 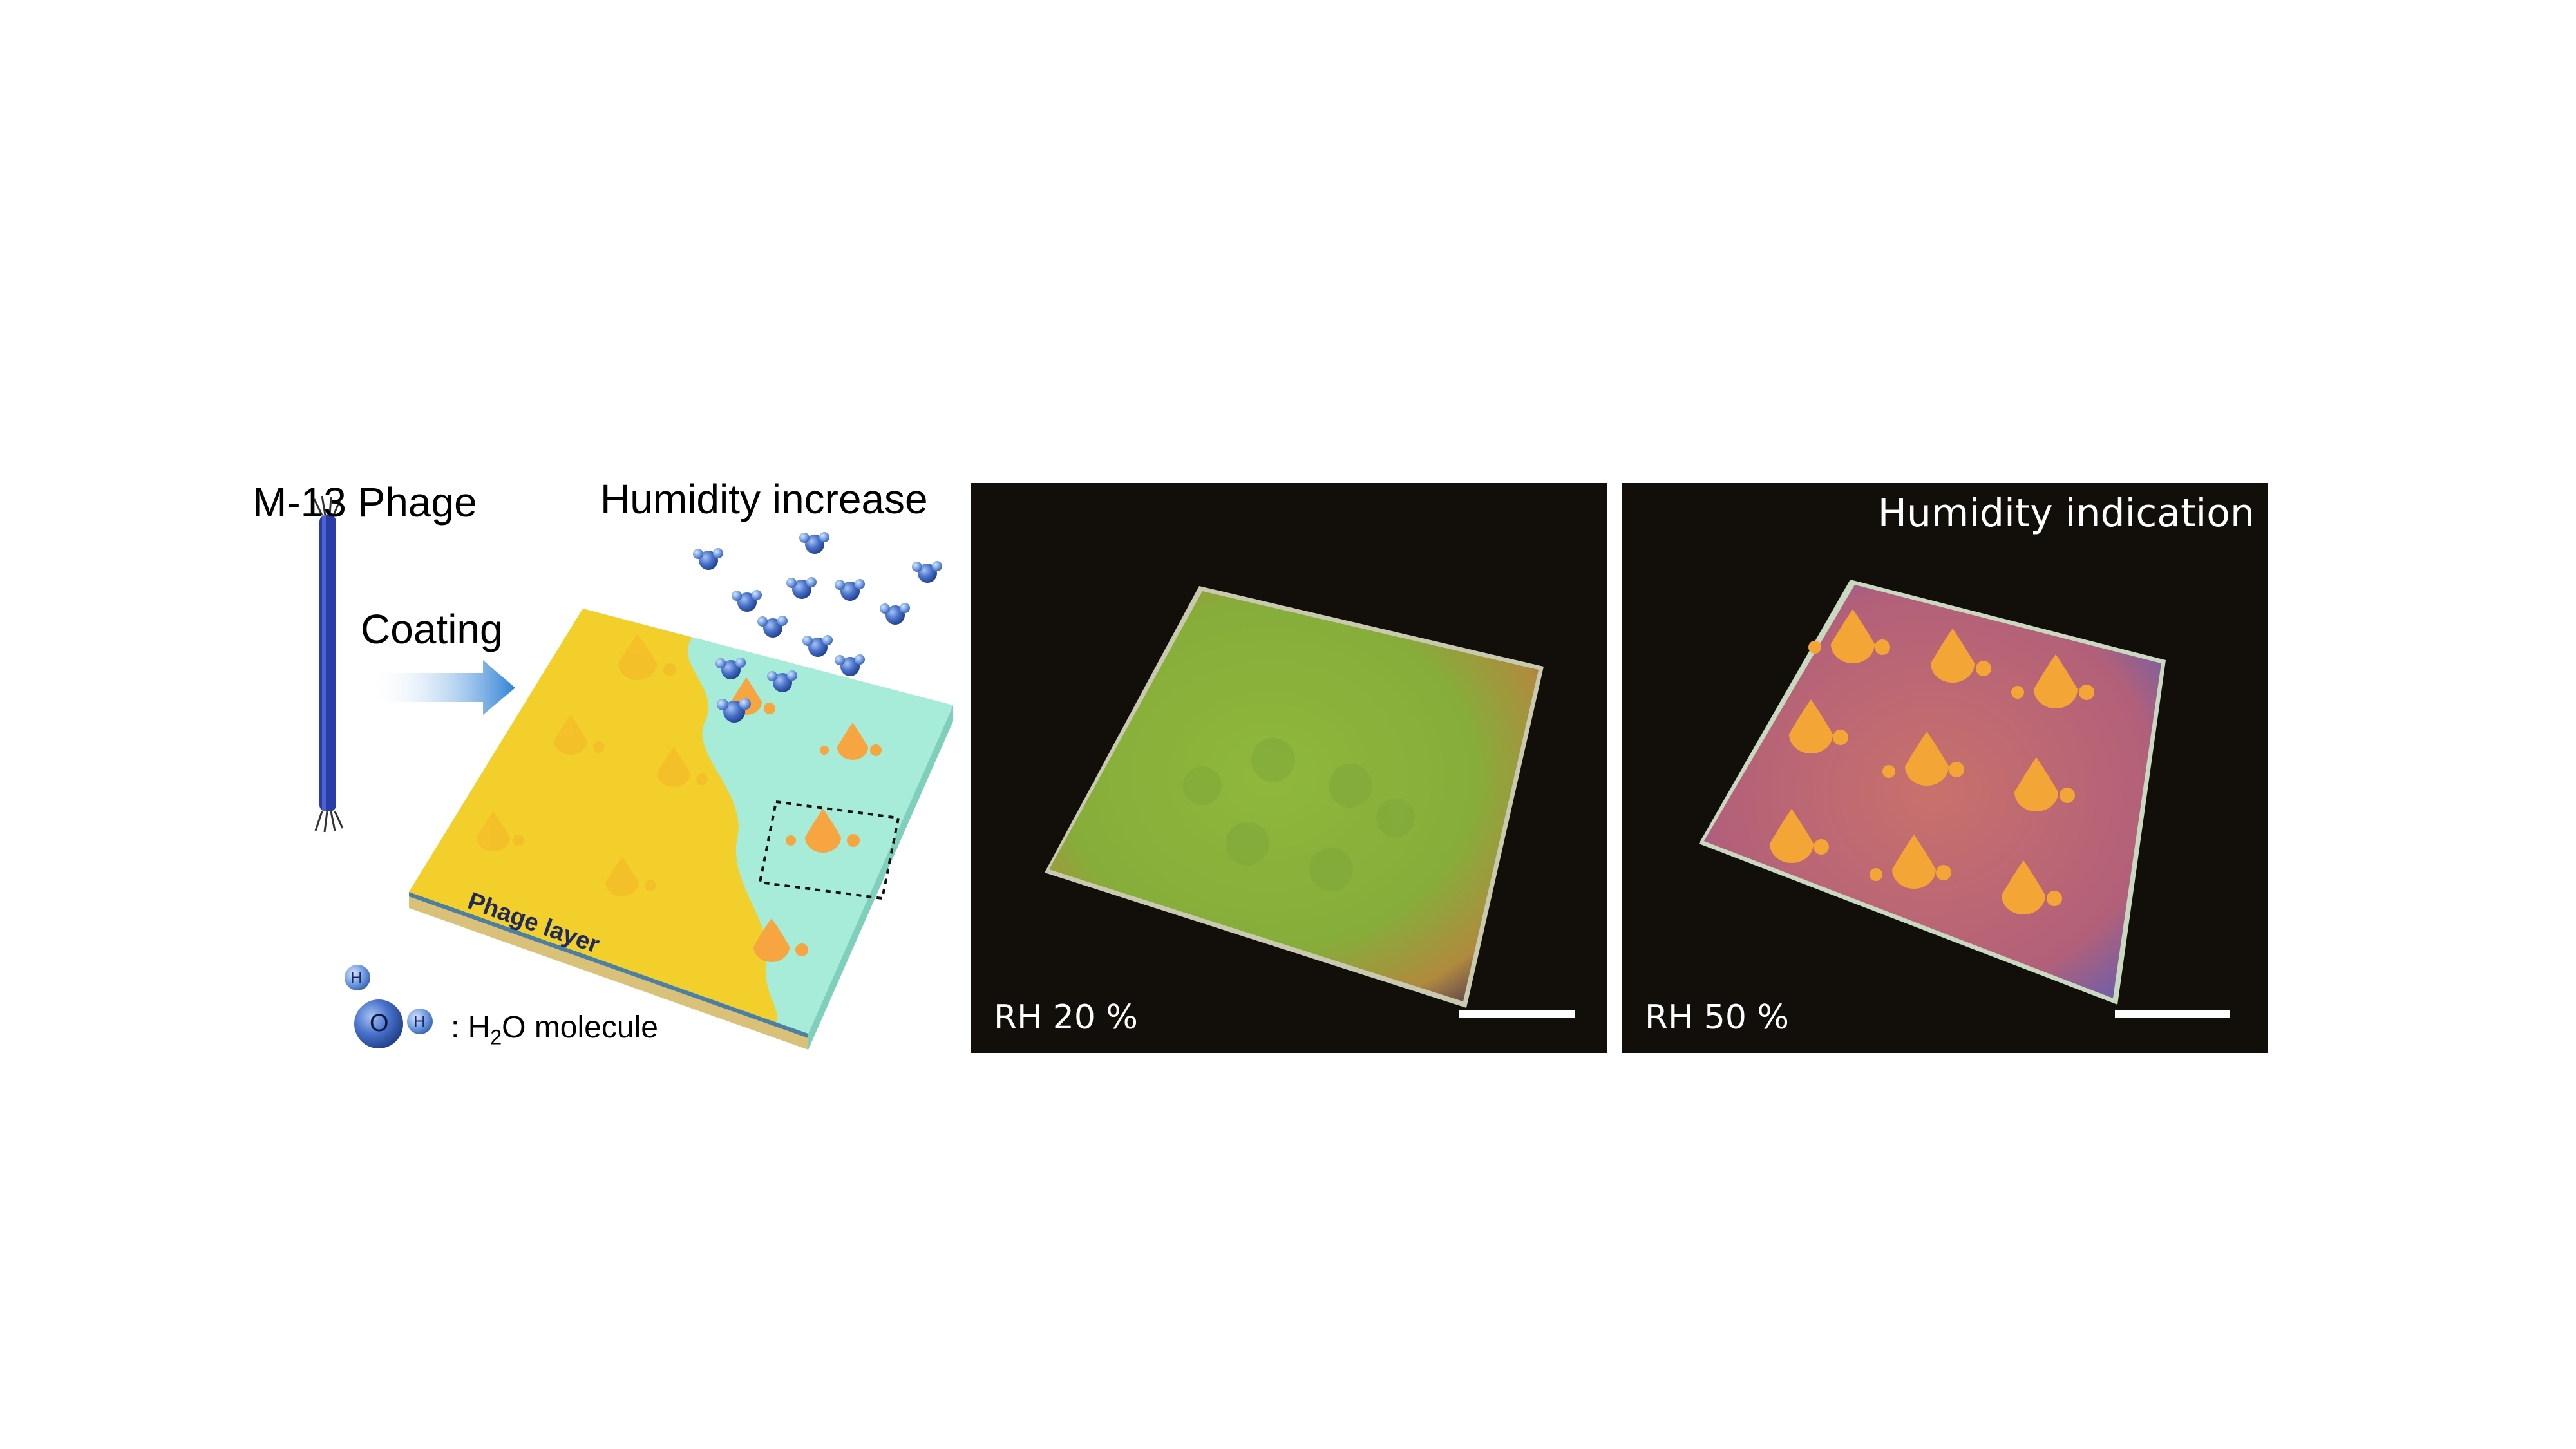 I want to click on dry-film-region, so click(x=593, y=815).